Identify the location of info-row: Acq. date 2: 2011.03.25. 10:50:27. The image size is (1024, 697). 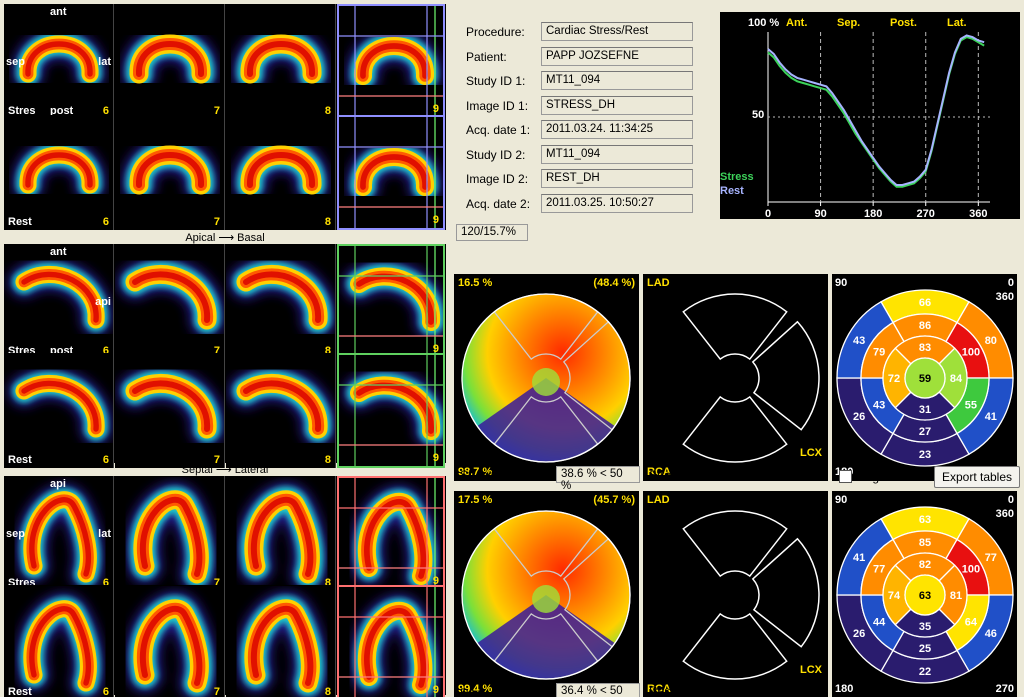
(582, 203).